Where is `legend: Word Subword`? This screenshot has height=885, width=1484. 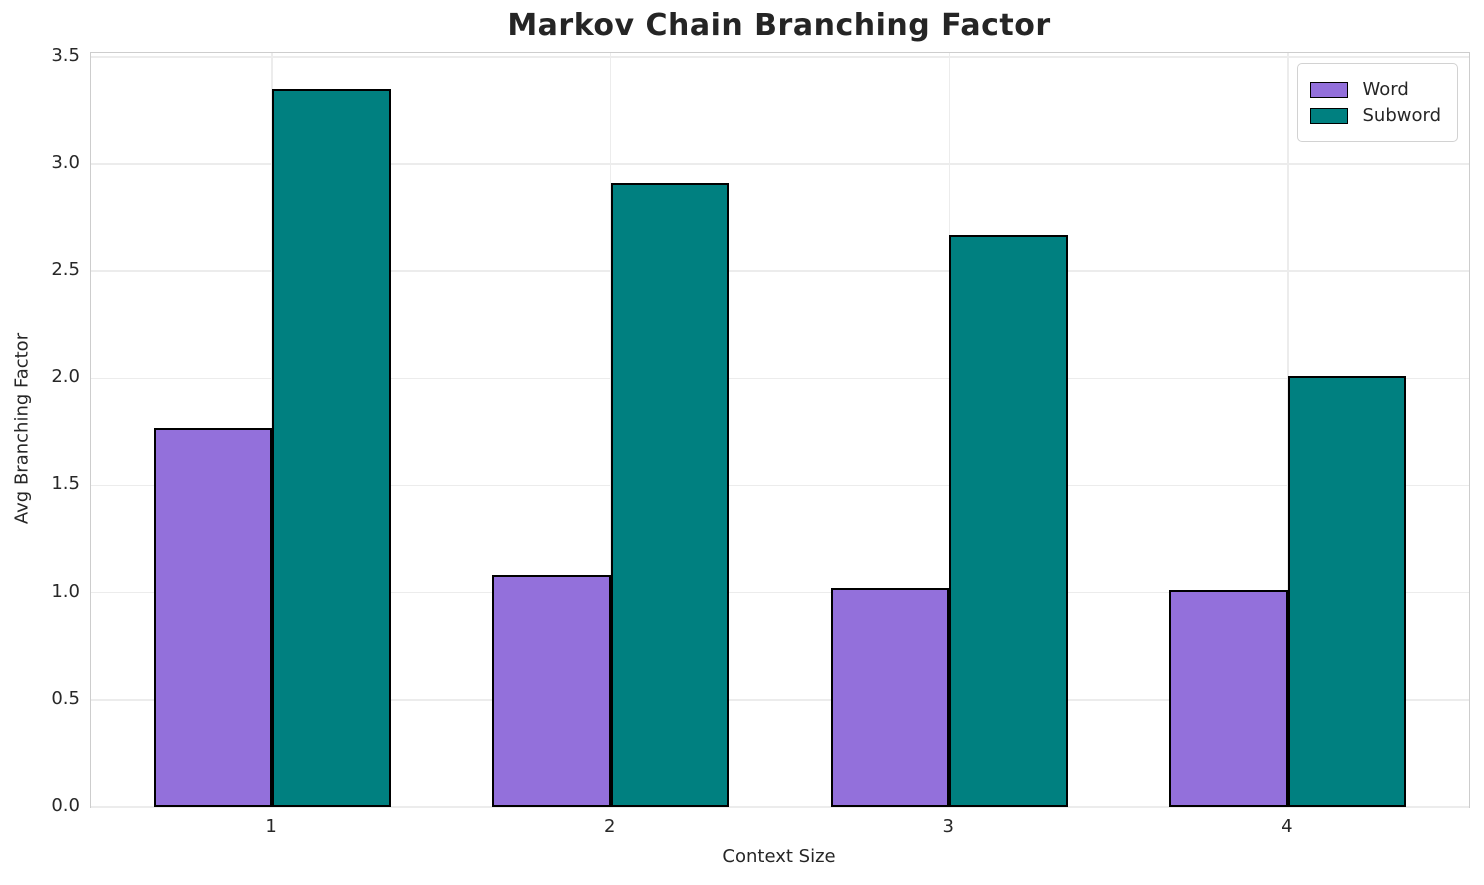 legend: Word Subword is located at coordinates (1377, 102).